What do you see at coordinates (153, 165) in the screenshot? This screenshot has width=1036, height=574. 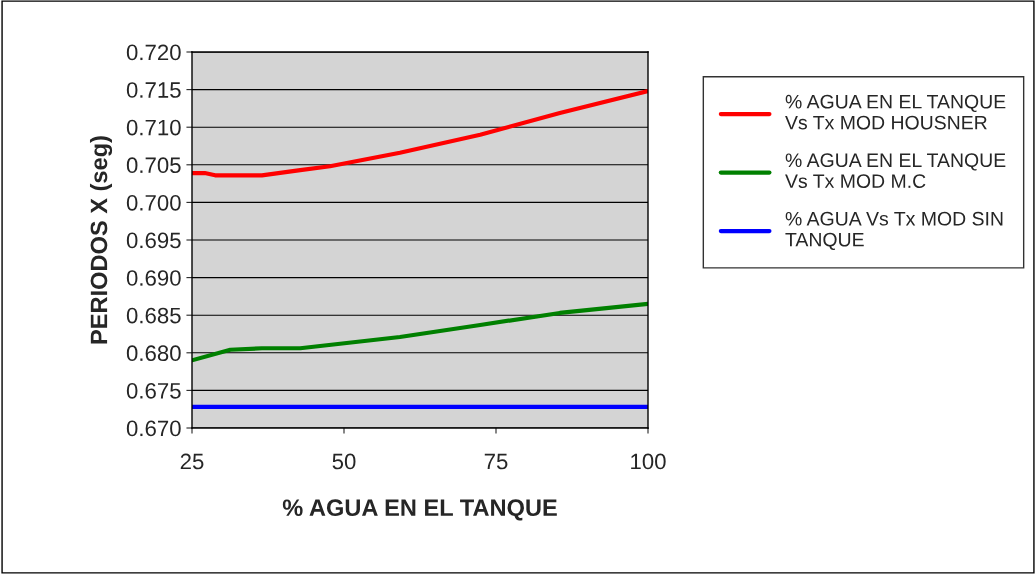 I see `y-tick-label: 0.705` at bounding box center [153, 165].